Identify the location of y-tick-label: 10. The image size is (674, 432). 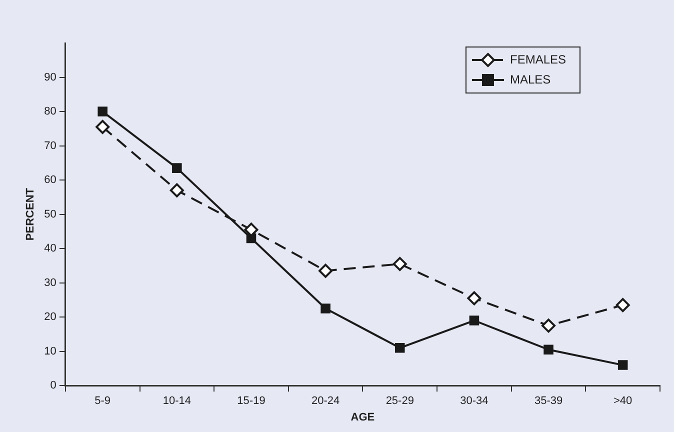
(50, 351).